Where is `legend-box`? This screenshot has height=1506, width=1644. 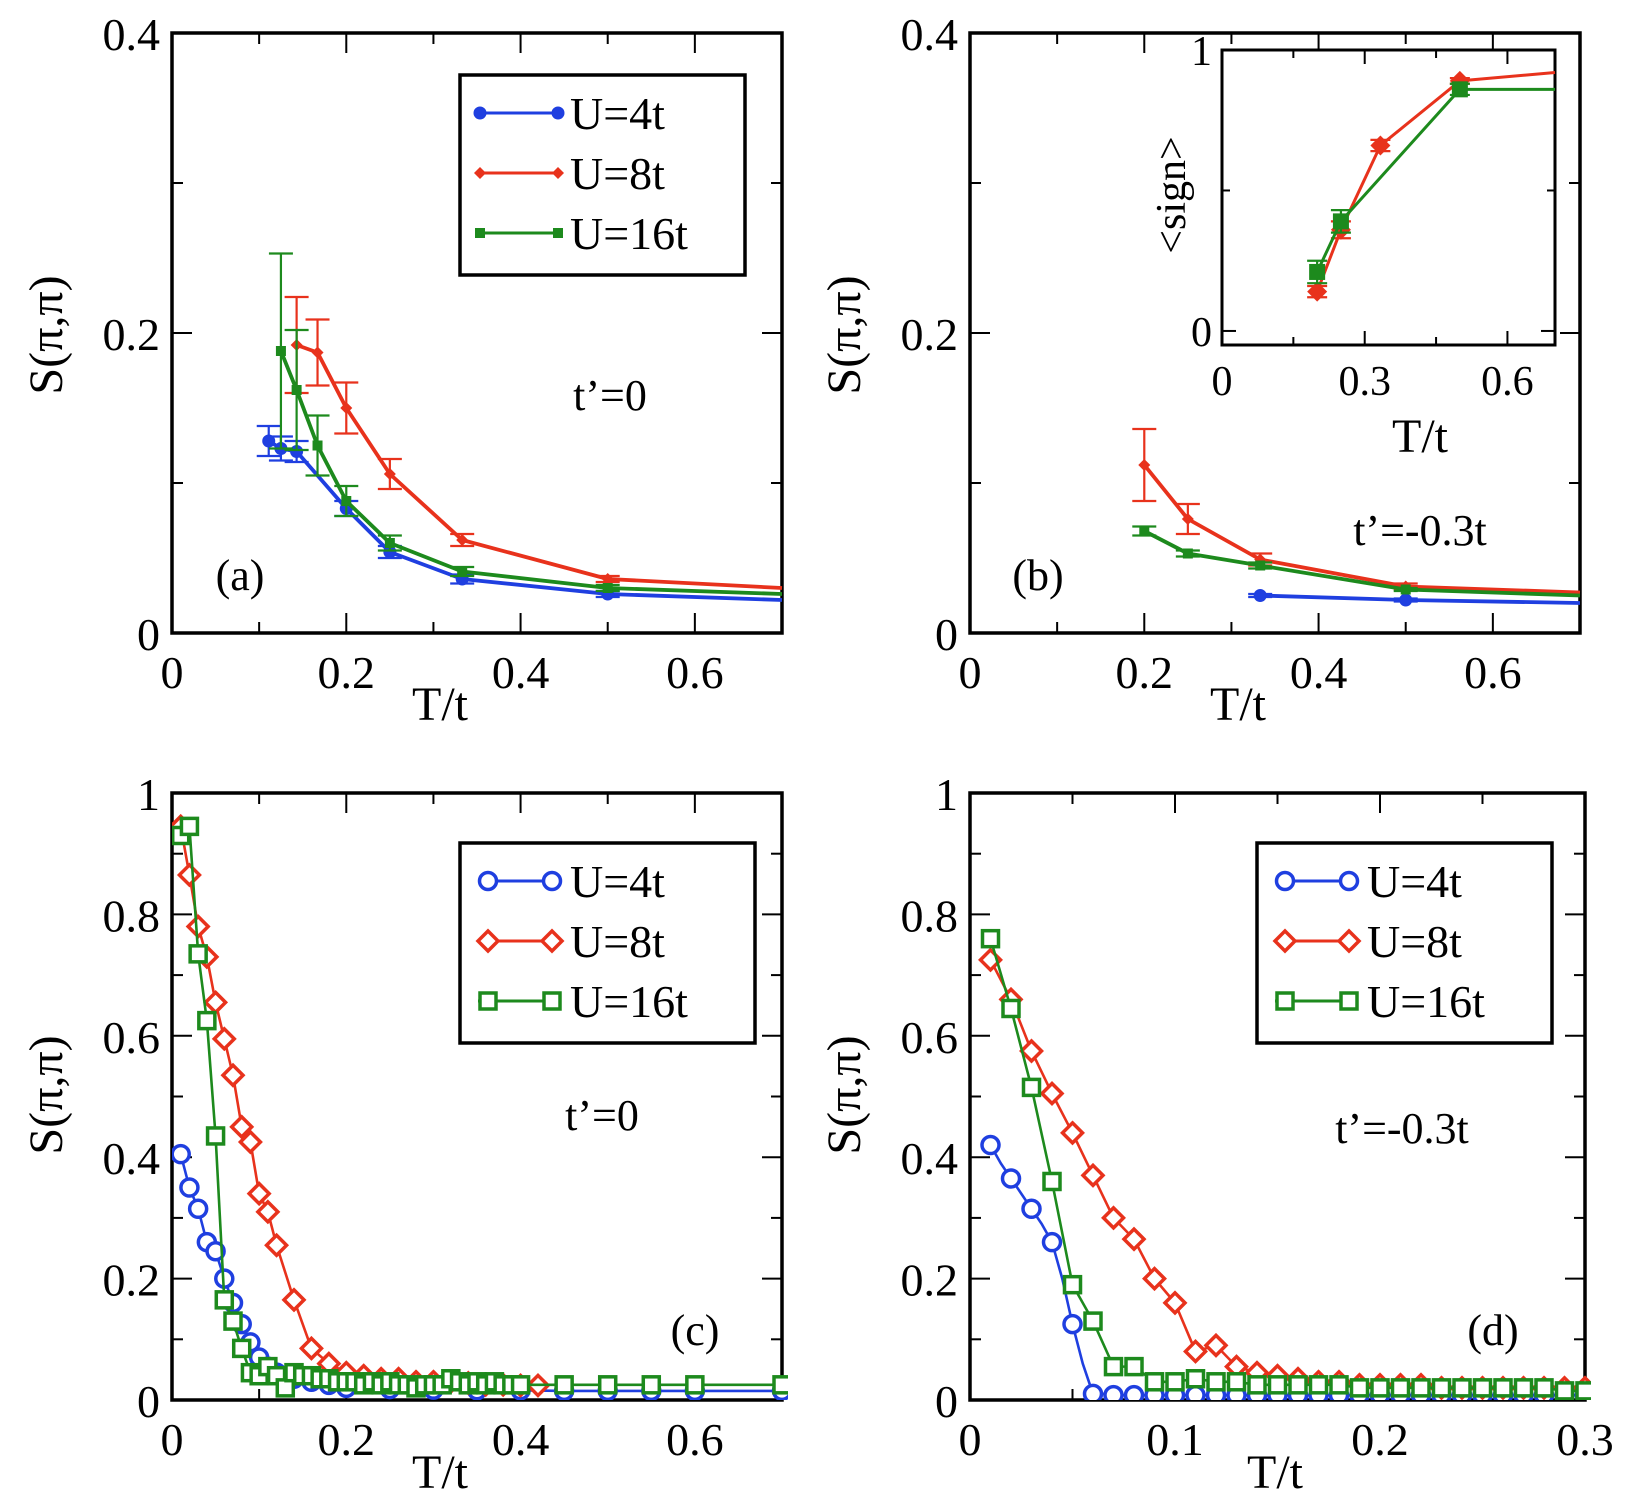 legend-box is located at coordinates (607, 943).